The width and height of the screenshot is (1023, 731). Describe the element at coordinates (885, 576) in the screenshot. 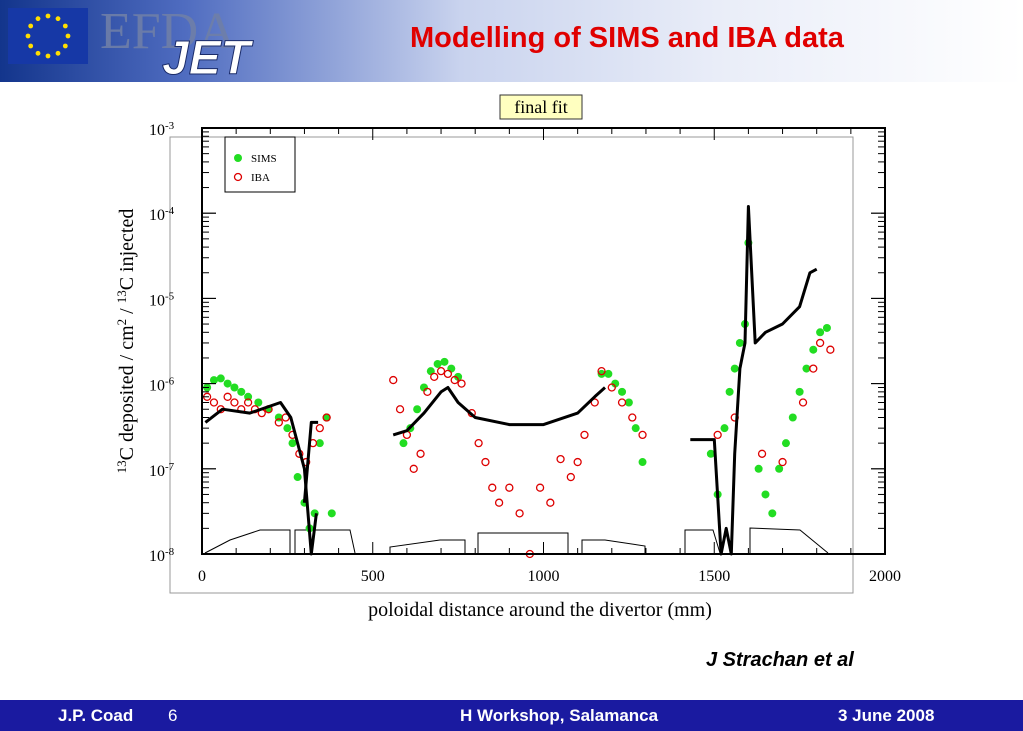

I see `x-tick-label: 2000` at that location.